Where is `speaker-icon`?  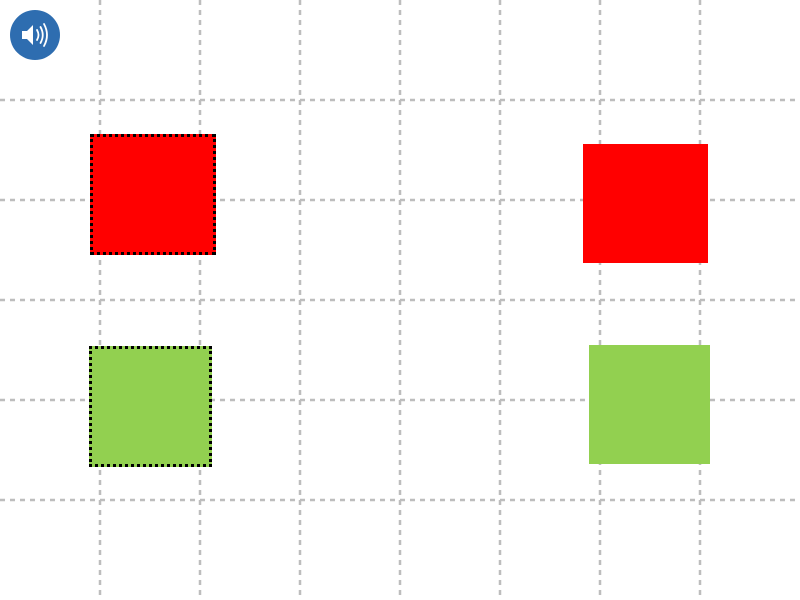 speaker-icon is located at coordinates (35, 35).